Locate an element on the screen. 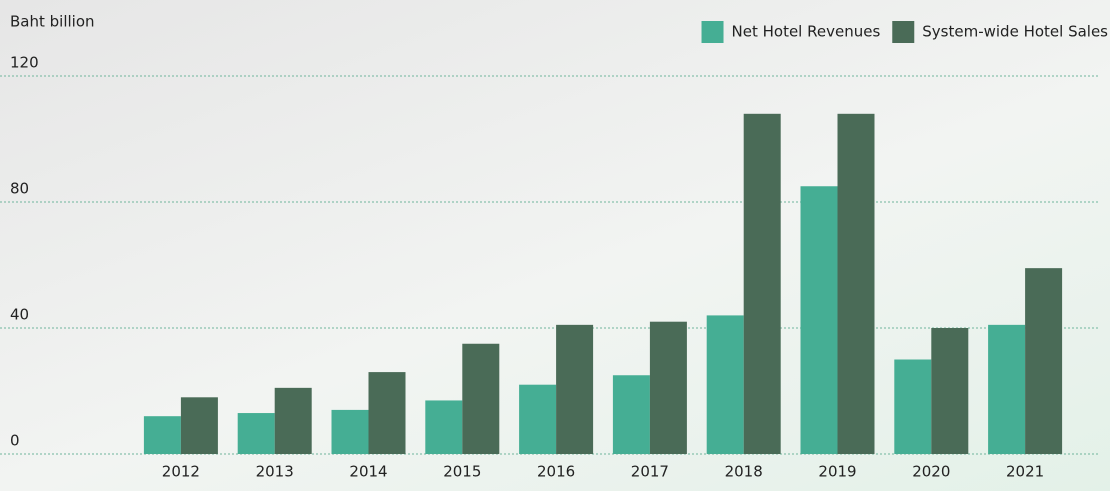 The width and height of the screenshot is (1110, 491). x-tick-label: 2017 is located at coordinates (650, 472).